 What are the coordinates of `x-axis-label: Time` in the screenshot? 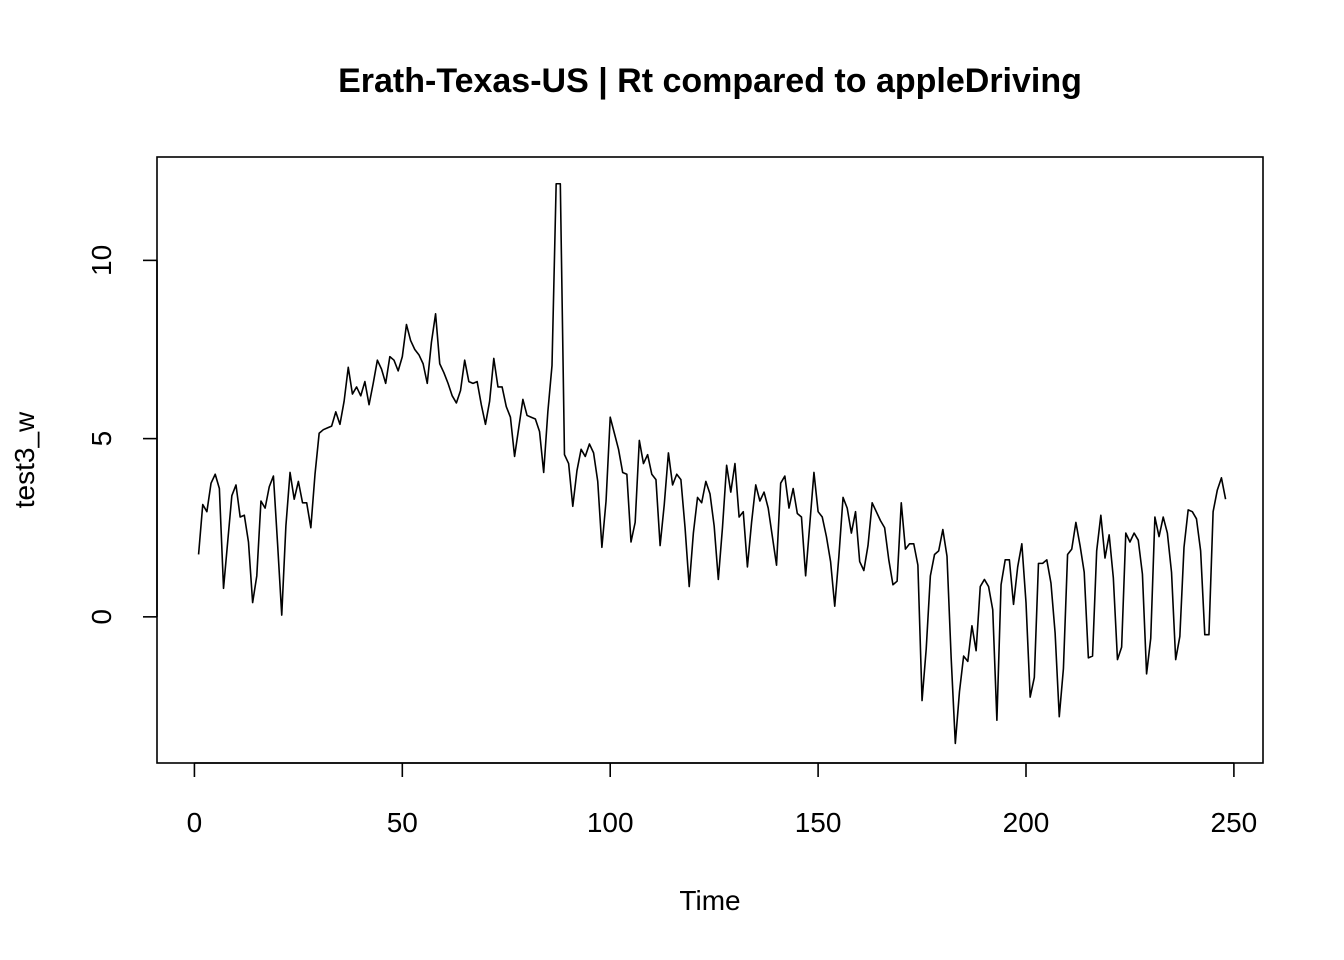 It's located at (709, 900).